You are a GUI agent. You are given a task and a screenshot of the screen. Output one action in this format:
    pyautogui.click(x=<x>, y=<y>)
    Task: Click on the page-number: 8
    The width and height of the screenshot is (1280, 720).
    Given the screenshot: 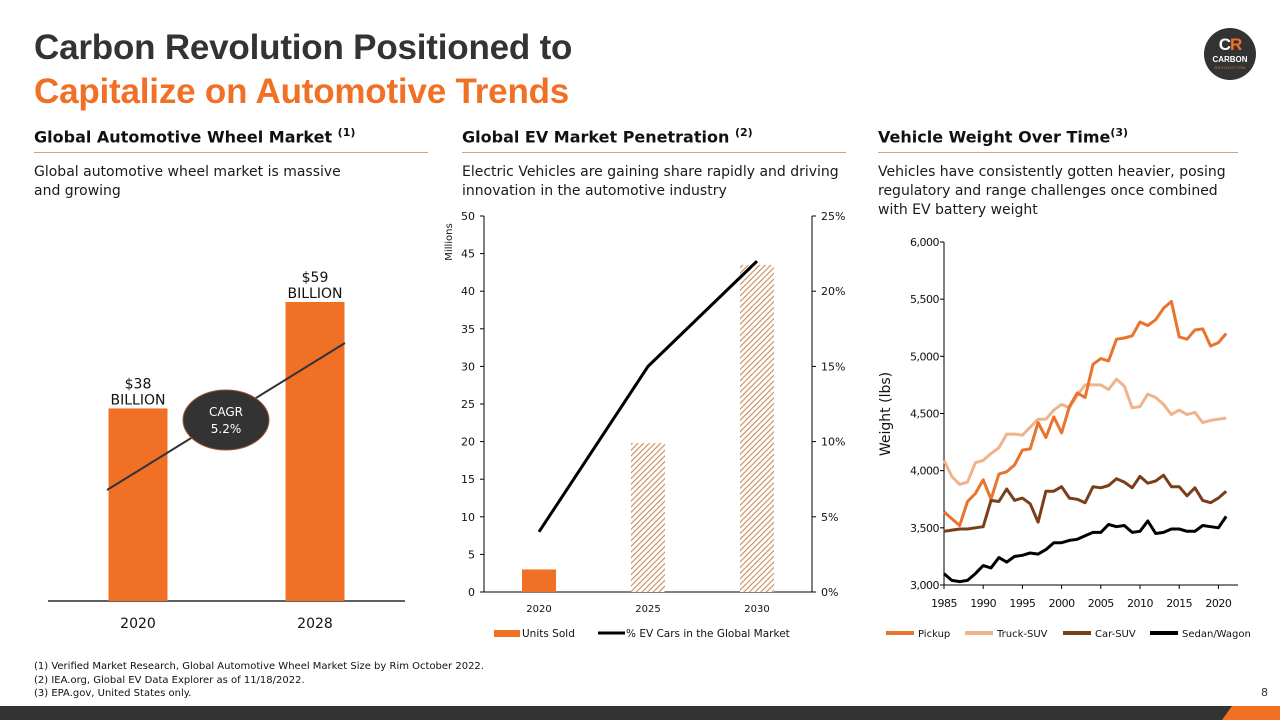 What is the action you would take?
    pyautogui.click(x=1264, y=692)
    